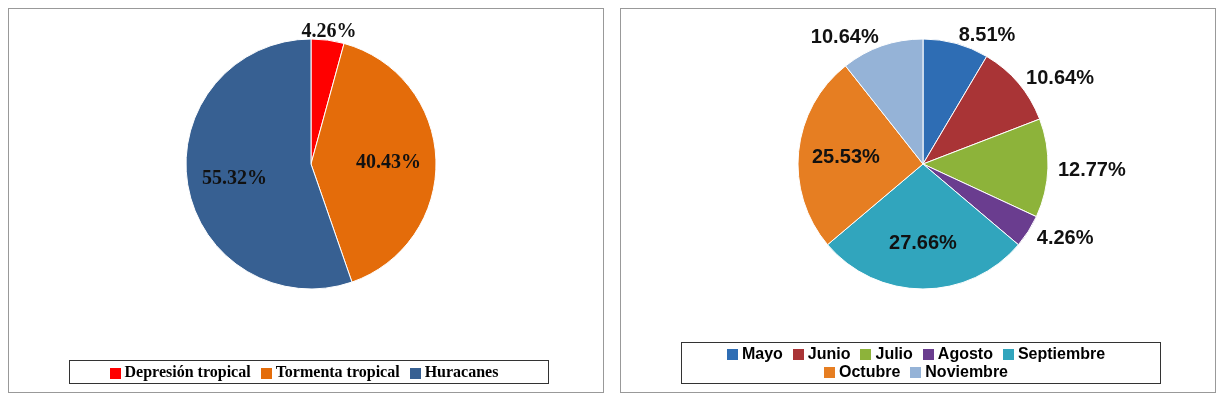  What do you see at coordinates (235, 176) in the screenshot?
I see `data-label: 55.32%` at bounding box center [235, 176].